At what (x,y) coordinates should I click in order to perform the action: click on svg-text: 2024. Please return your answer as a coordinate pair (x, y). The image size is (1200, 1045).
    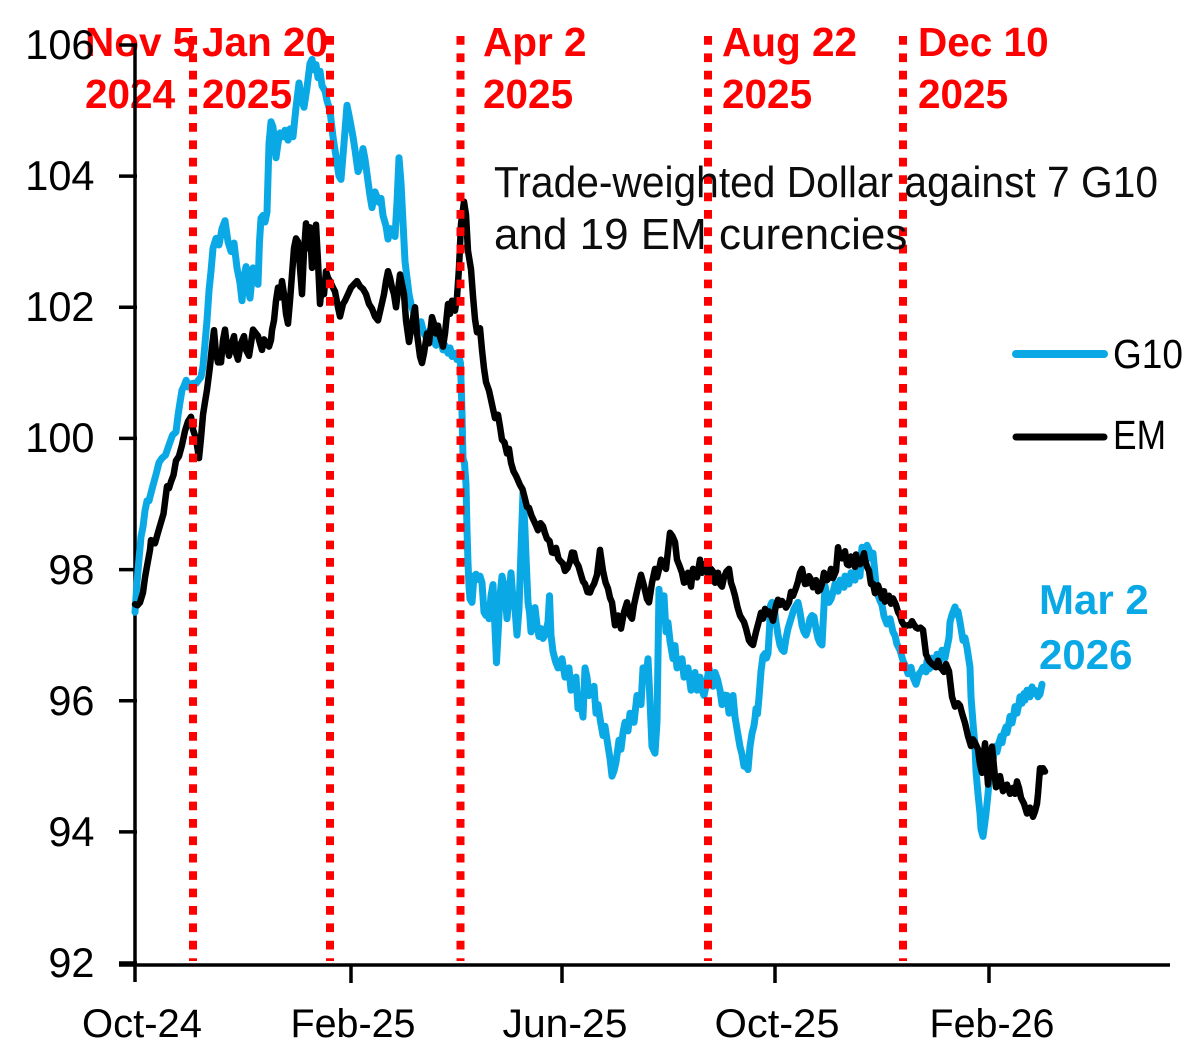
    Looking at the image, I should click on (130, 94).